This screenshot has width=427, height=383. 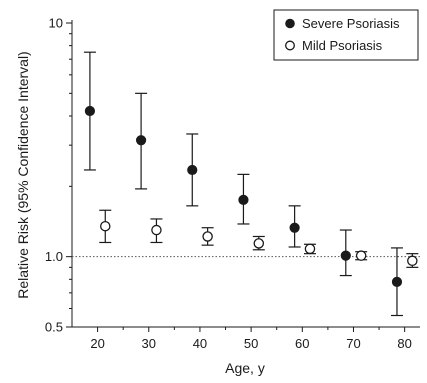 What do you see at coordinates (54, 256) in the screenshot?
I see `y-tick-label: 1.0` at bounding box center [54, 256].